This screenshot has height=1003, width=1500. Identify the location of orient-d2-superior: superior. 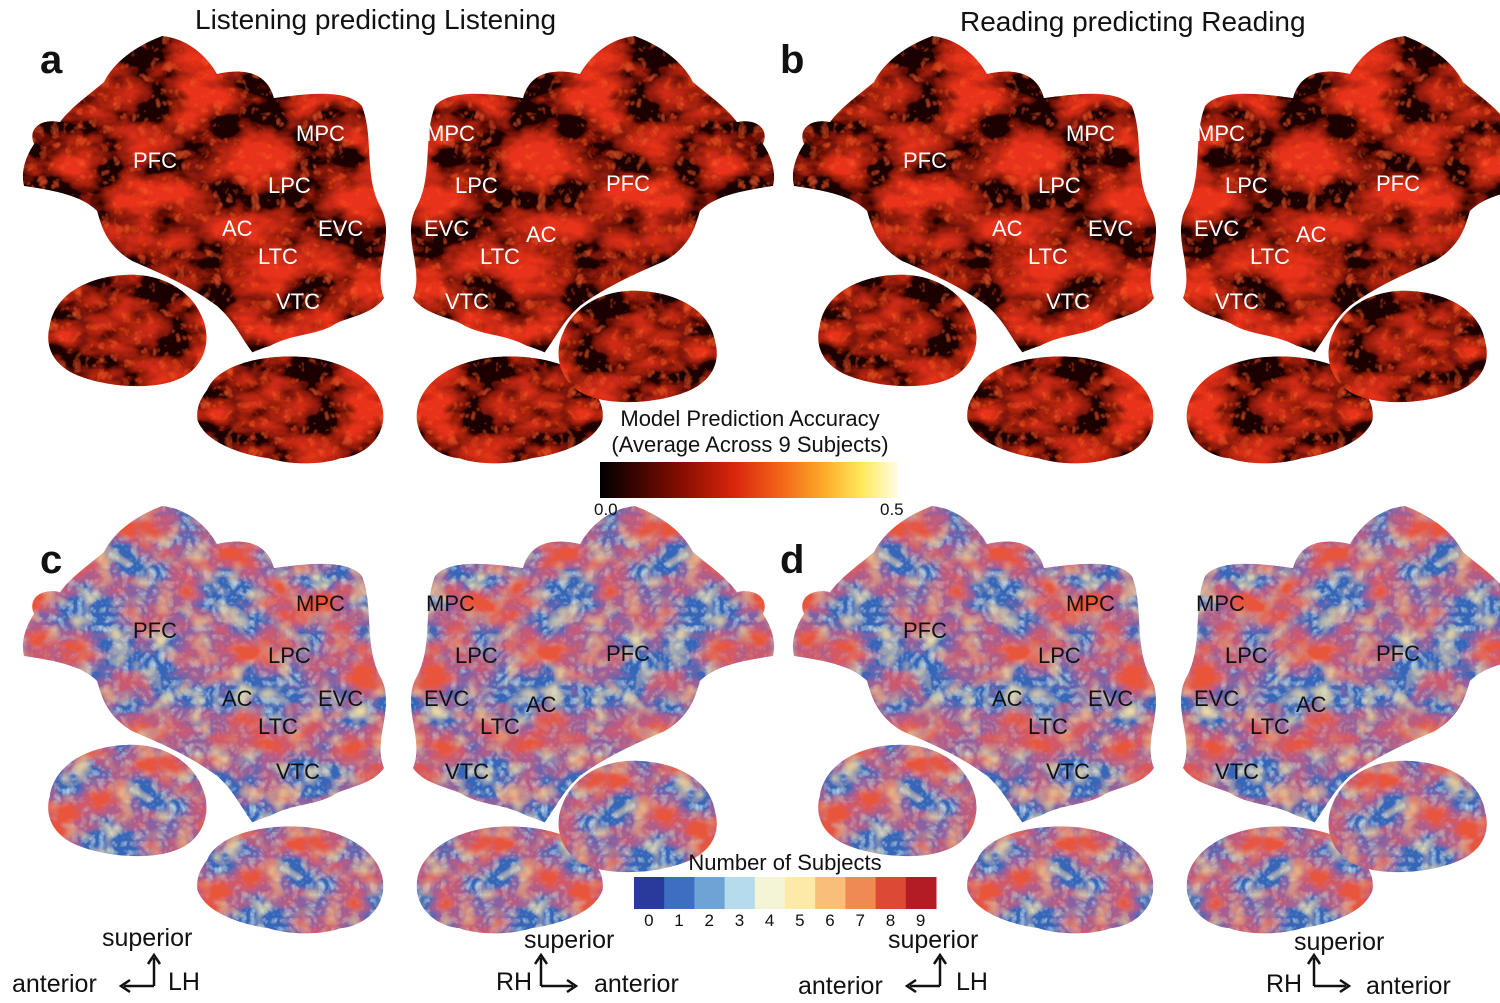
(1339, 942).